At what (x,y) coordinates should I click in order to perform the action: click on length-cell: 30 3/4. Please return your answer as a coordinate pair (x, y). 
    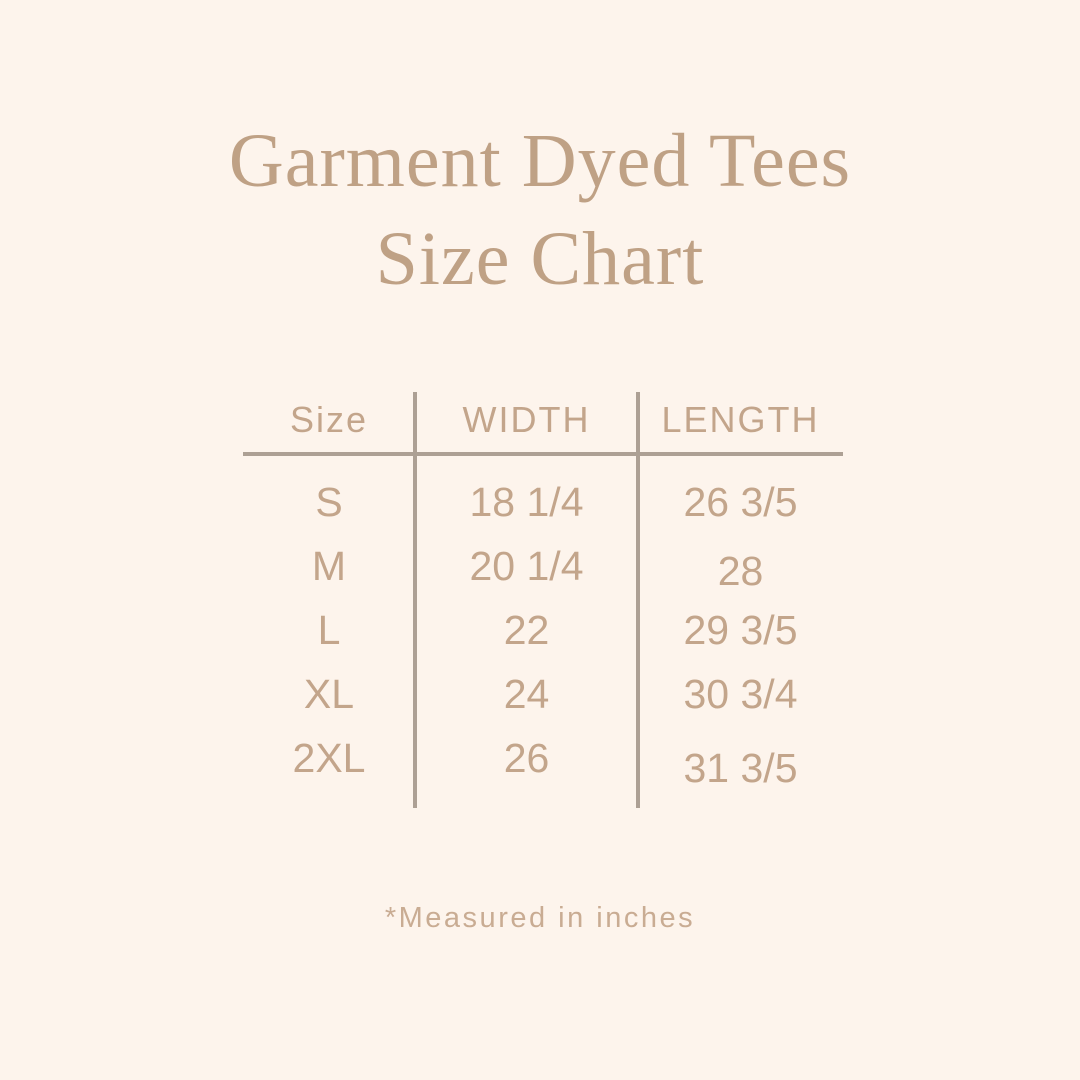
    Looking at the image, I should click on (740, 693).